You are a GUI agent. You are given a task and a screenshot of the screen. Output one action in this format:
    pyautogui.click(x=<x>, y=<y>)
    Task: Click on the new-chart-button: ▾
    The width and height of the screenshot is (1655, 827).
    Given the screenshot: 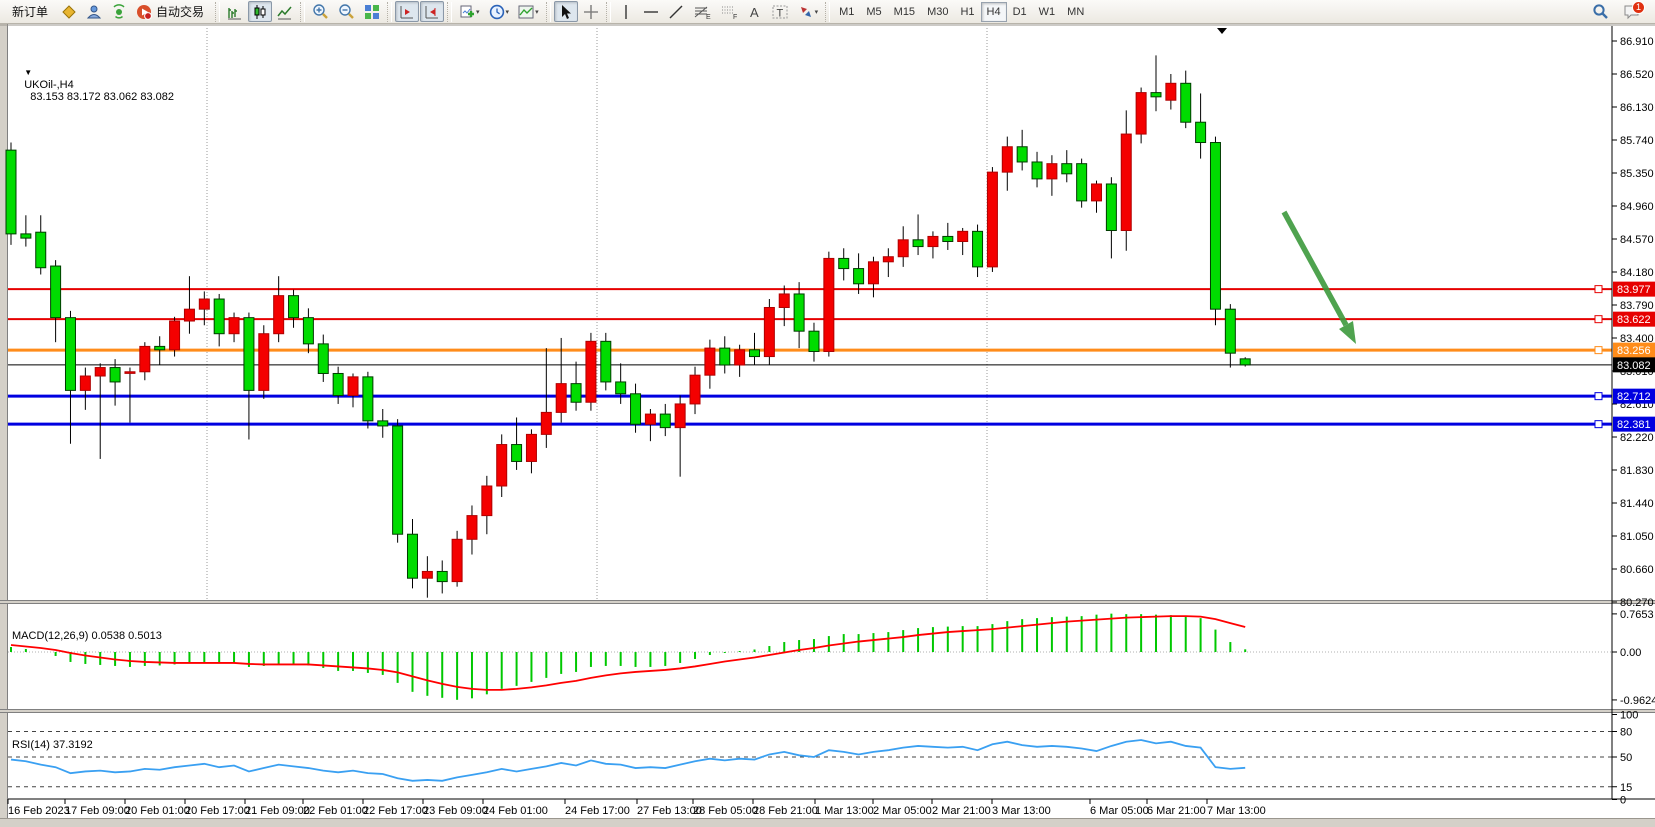 What is the action you would take?
    pyautogui.click(x=469, y=11)
    